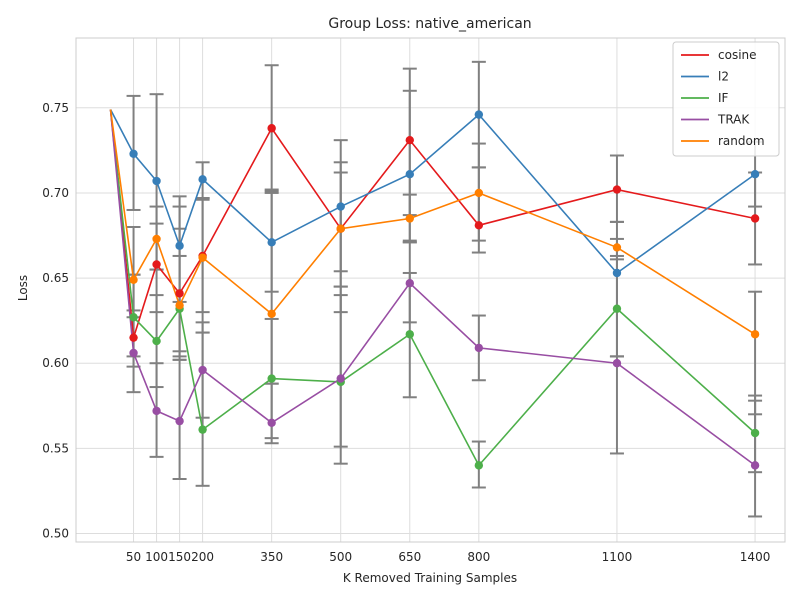  Describe the element at coordinates (202, 557) in the screenshot. I see `x-tick-label: 200` at that location.